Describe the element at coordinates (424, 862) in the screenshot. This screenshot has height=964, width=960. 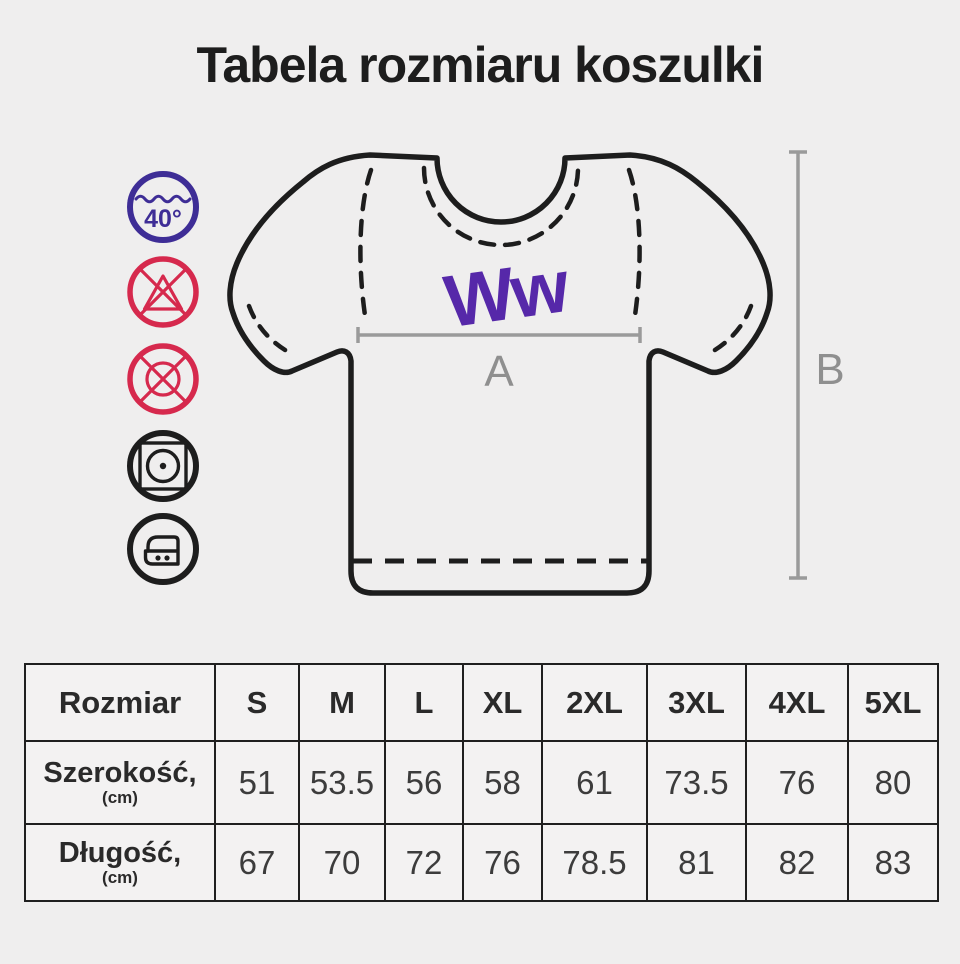
I see `length-value-l: 72` at that location.